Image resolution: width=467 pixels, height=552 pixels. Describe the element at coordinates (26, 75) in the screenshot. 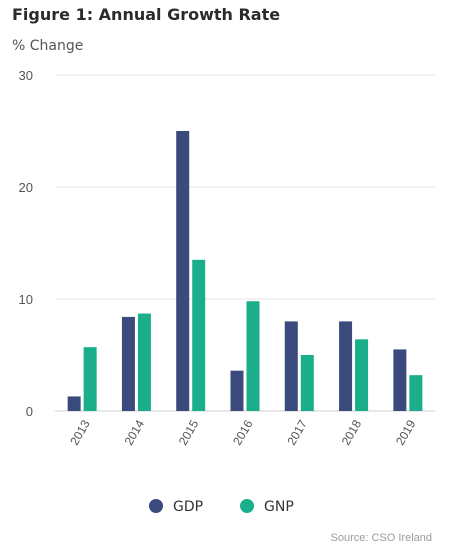

I see `y-tick-label: 30` at that location.